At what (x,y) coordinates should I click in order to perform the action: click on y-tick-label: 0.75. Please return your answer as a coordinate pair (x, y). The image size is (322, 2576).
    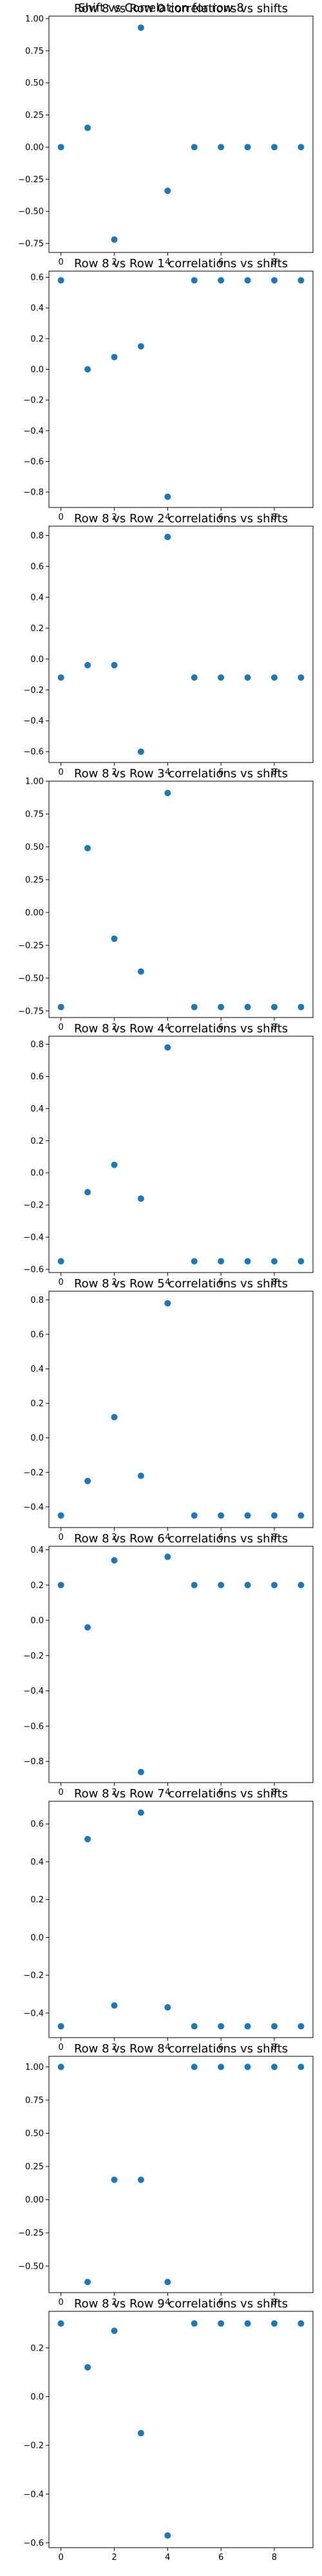
    Looking at the image, I should click on (34, 814).